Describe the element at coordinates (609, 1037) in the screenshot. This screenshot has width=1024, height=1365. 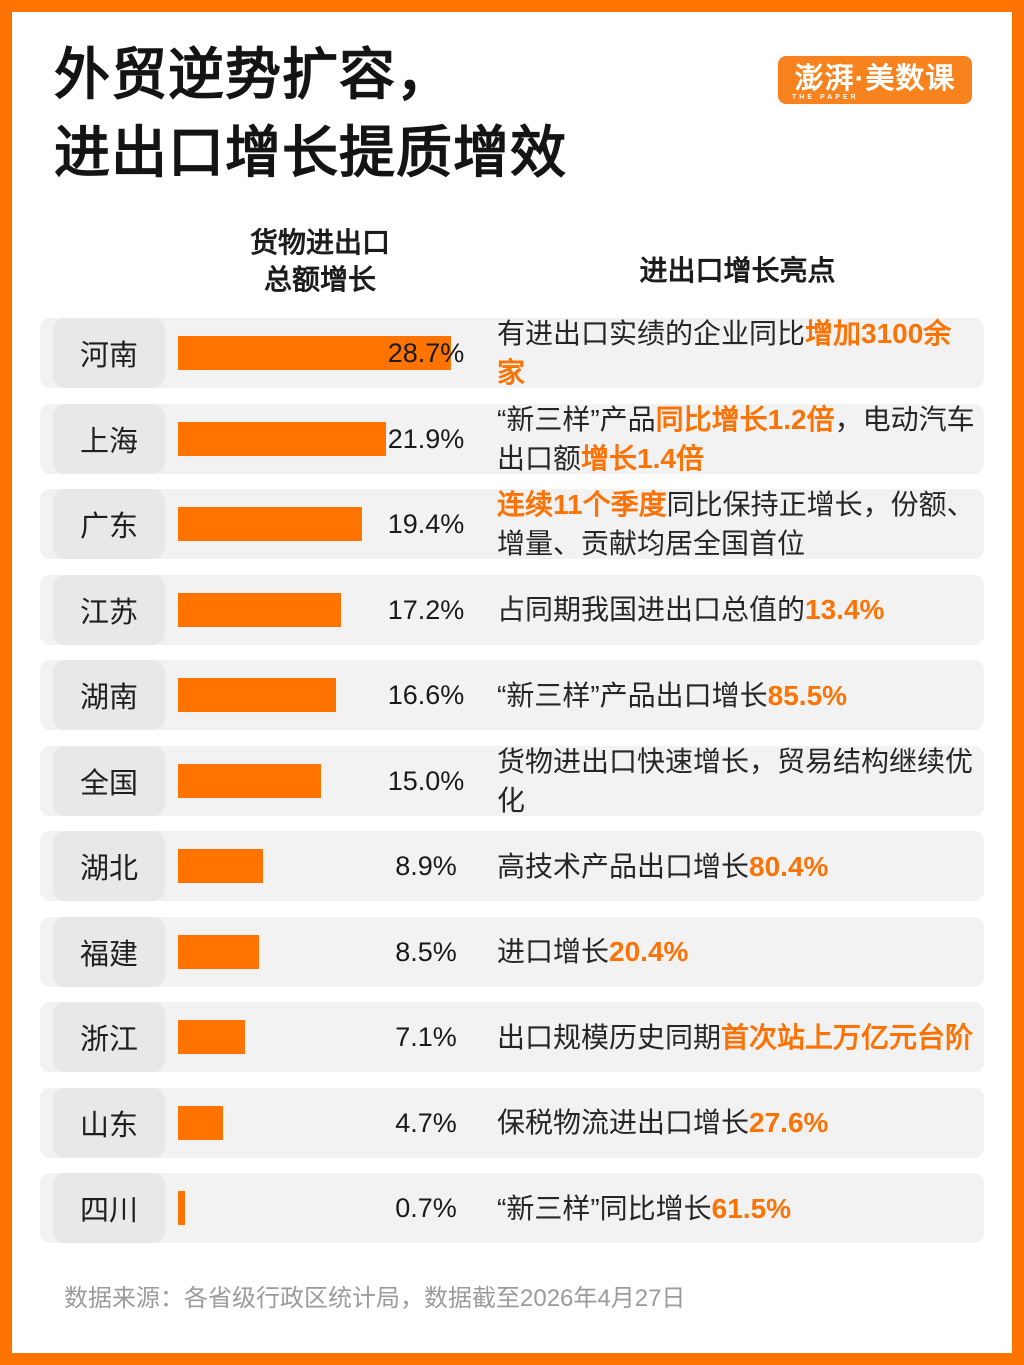
I see `highlight-plain: 出口规模历史同期` at that location.